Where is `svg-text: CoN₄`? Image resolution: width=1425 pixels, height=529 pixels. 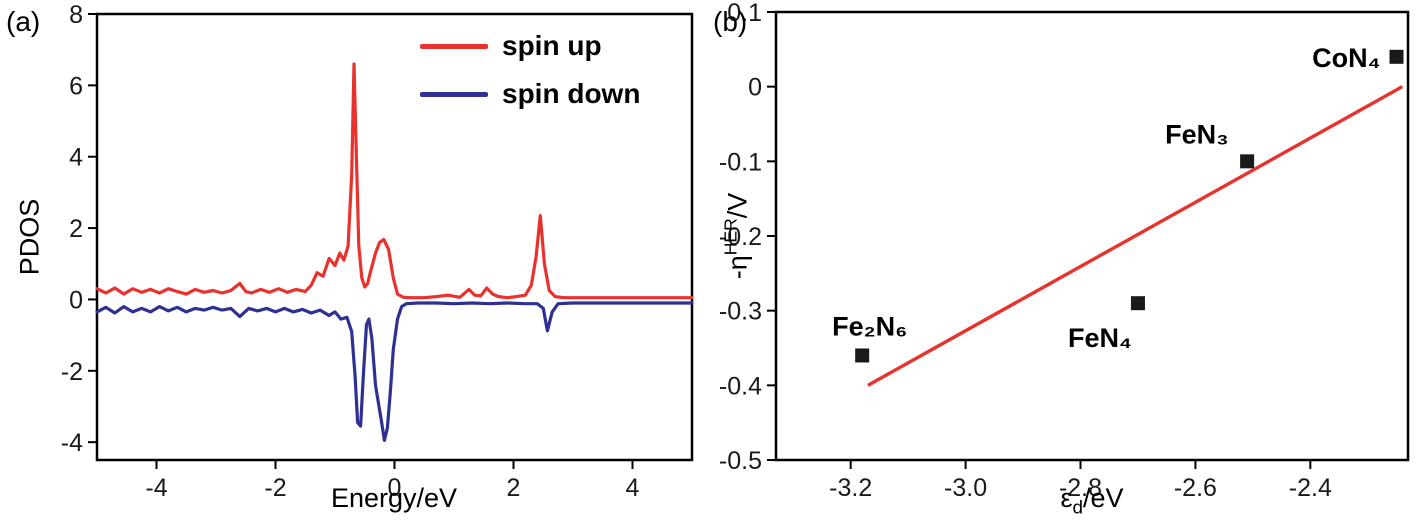 svg-text: CoN₄ is located at coordinates (1346, 58).